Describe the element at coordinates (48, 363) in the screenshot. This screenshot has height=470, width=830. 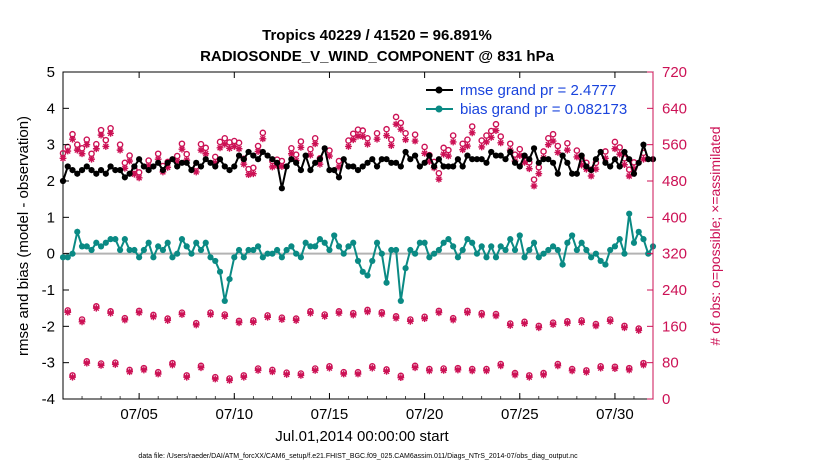
I see `y-tick-label: -3` at that location.